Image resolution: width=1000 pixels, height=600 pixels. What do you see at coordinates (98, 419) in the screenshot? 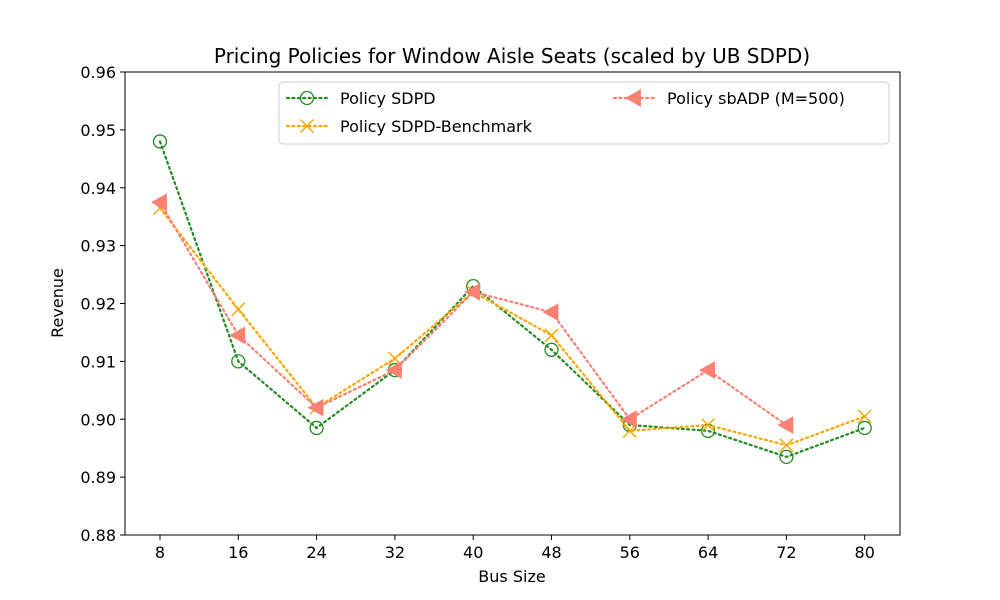
I see `y-tick-label: 0.90` at bounding box center [98, 419].